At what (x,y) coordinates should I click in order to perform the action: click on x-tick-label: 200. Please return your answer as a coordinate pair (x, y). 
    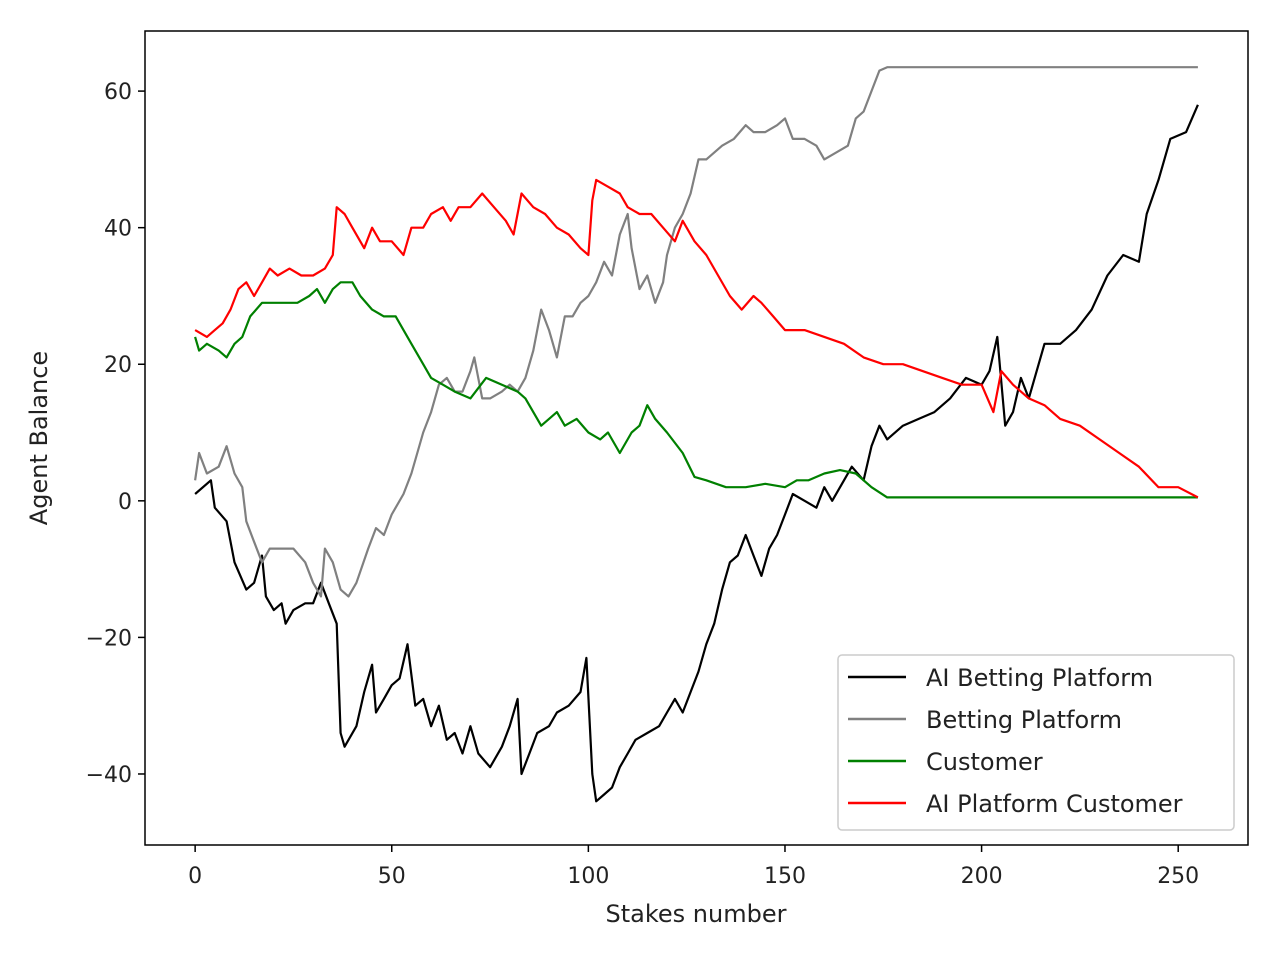
    Looking at the image, I should click on (982, 876).